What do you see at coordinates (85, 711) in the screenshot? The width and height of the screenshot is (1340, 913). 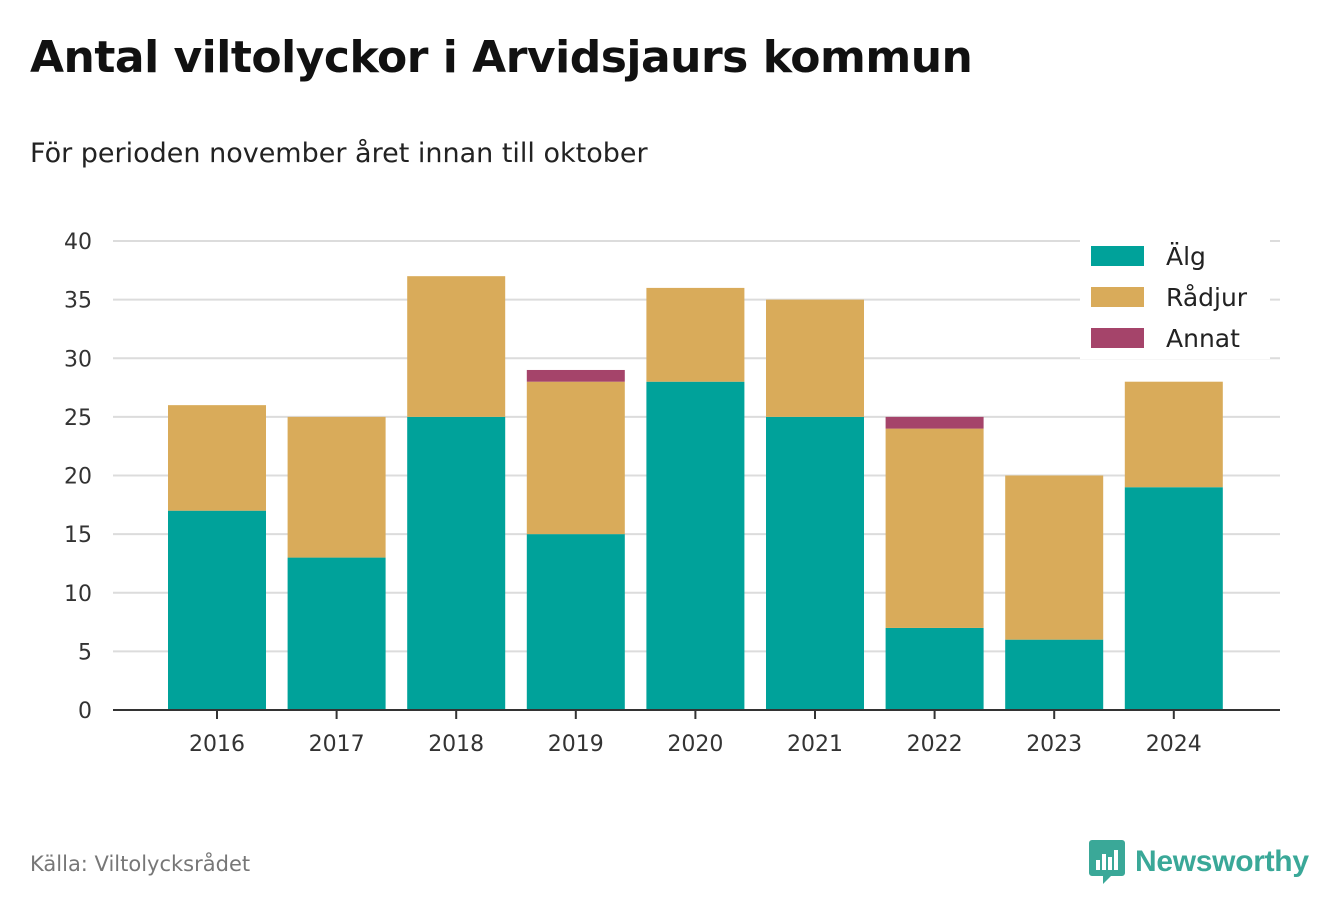 I see `y-tick-label: 0` at bounding box center [85, 711].